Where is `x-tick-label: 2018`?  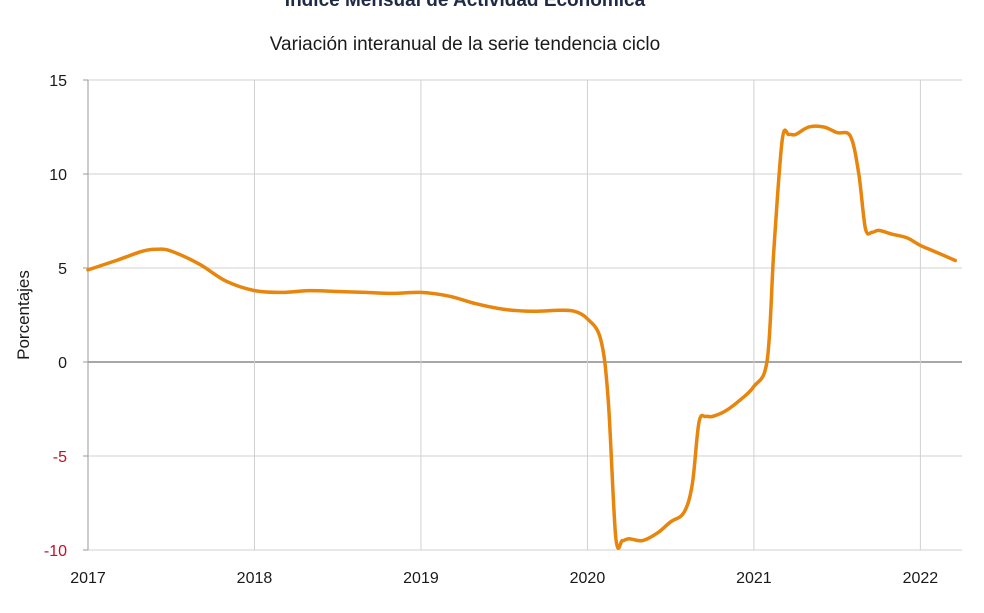
x-tick-label: 2018 is located at coordinates (255, 578).